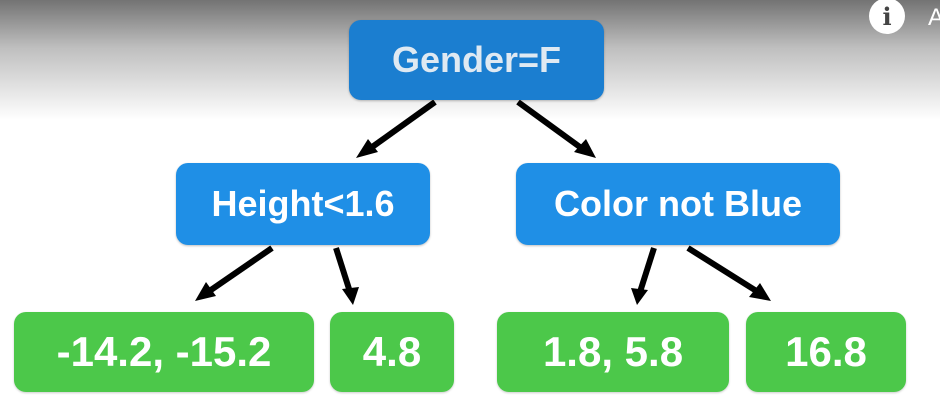 This screenshot has width=940, height=415. What do you see at coordinates (303, 204) in the screenshot?
I see `left-decision-node: Height<1.6` at bounding box center [303, 204].